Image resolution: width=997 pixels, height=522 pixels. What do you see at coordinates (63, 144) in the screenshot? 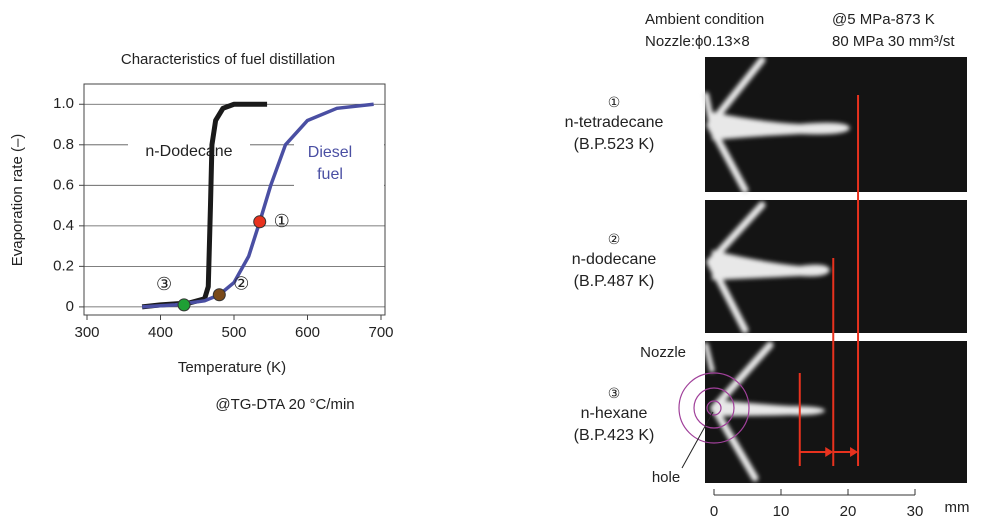
I see `y-tick-label: 0.8` at bounding box center [63, 144].